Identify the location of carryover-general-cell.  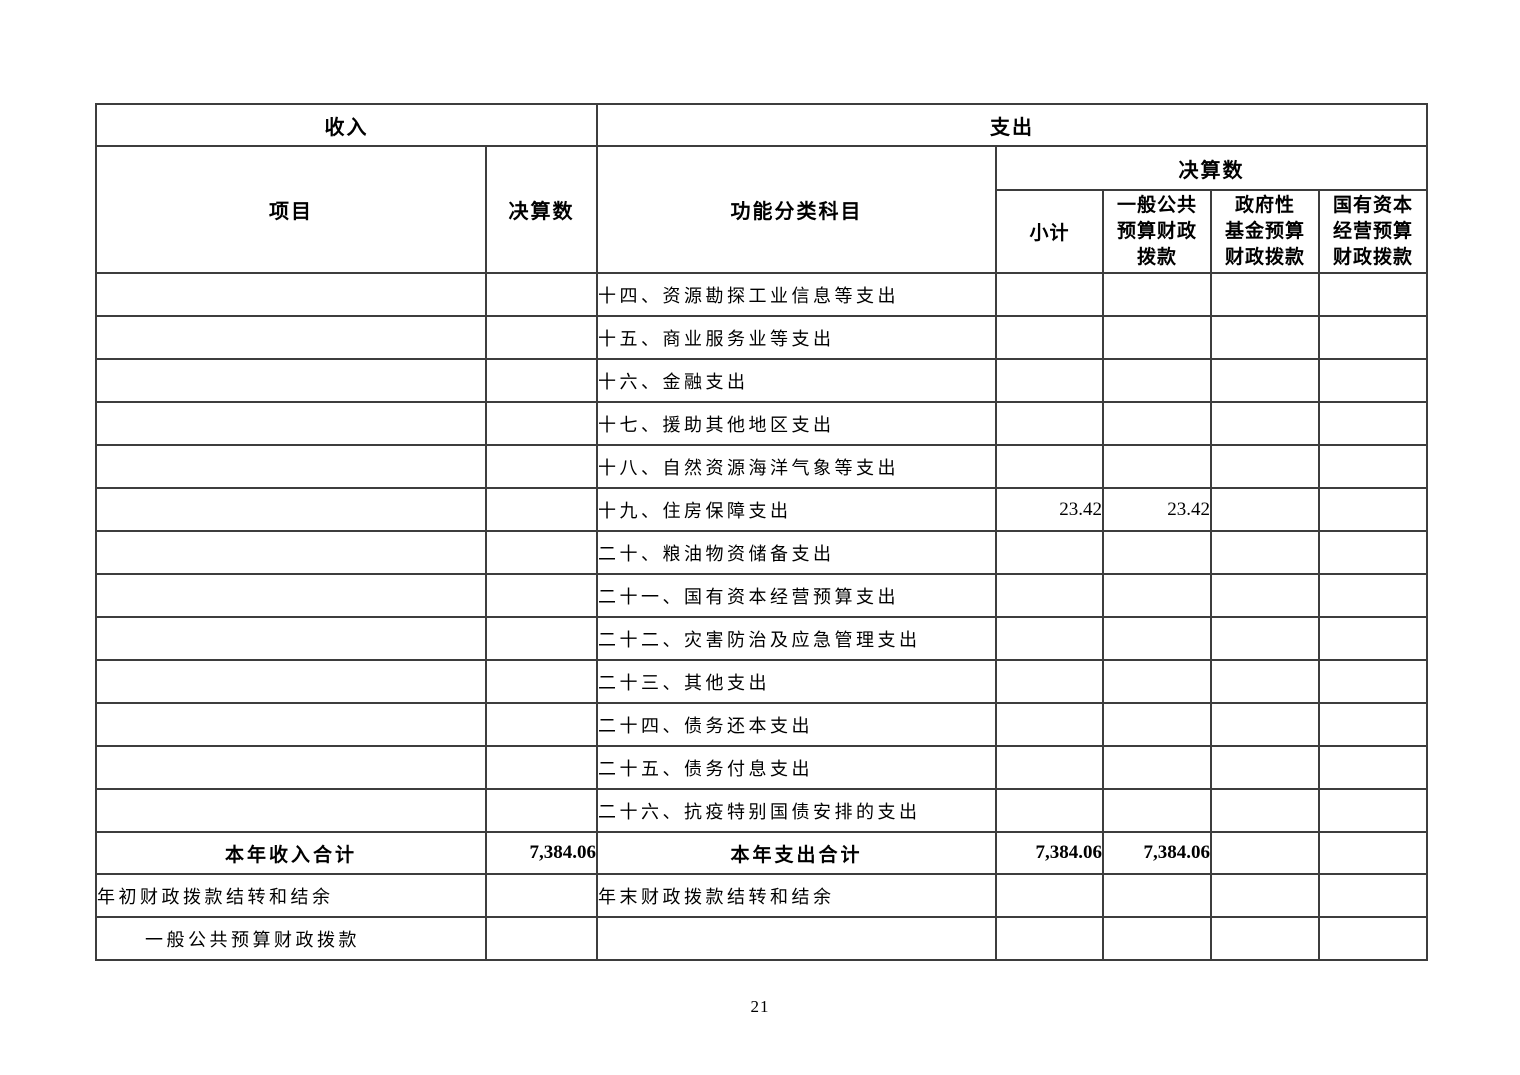
(1157, 895).